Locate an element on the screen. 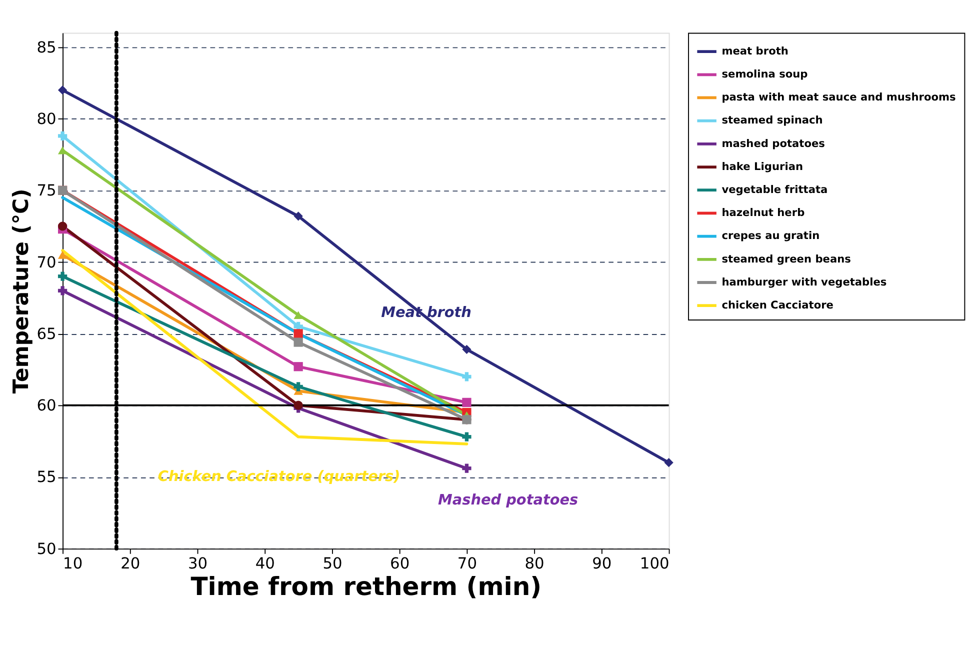 This screenshot has height=662, width=970. x-tick-label: 60 is located at coordinates (400, 563).